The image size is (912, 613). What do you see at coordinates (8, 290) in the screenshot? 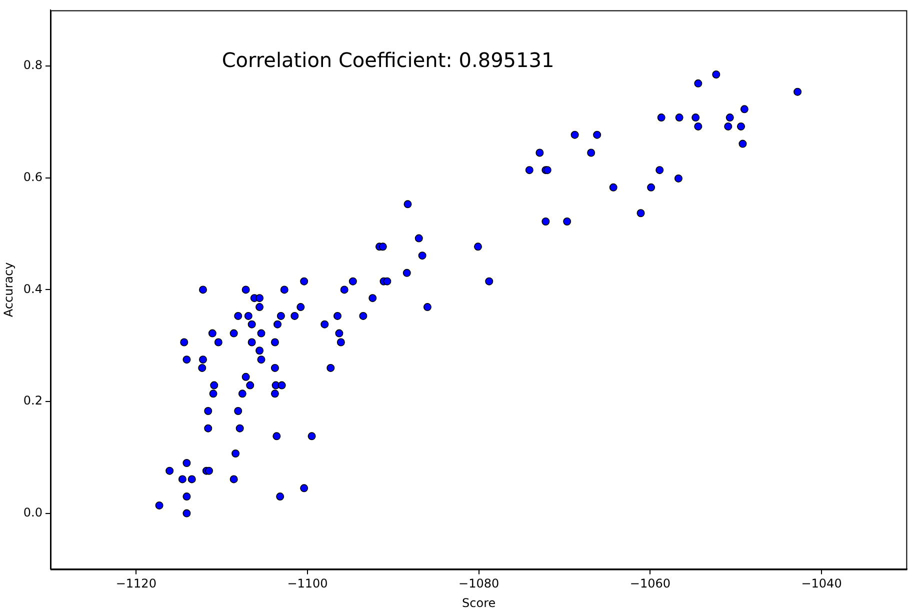
I see `y-axis-title: Accuracy` at bounding box center [8, 290].